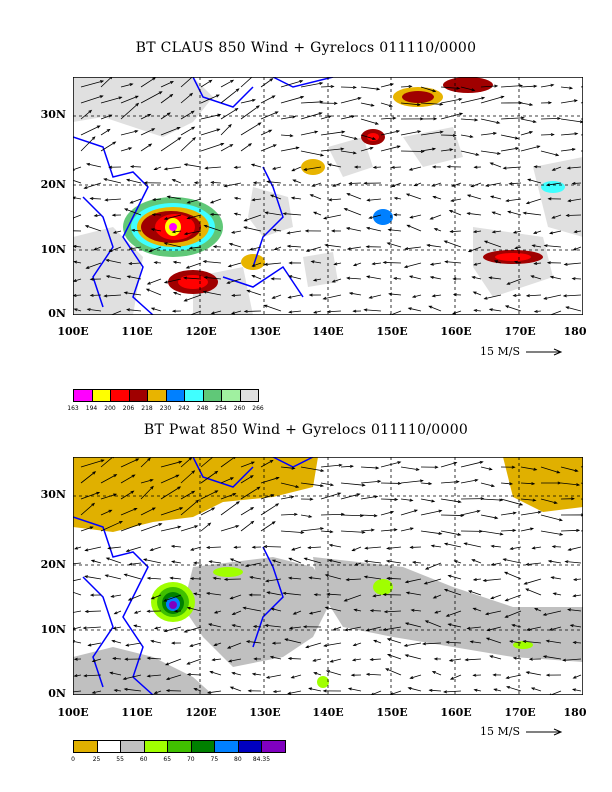 This screenshot has width=612, height=792. What do you see at coordinates (342, 627) in the screenshot?
I see `map2-pwat-storm` at bounding box center [342, 627].